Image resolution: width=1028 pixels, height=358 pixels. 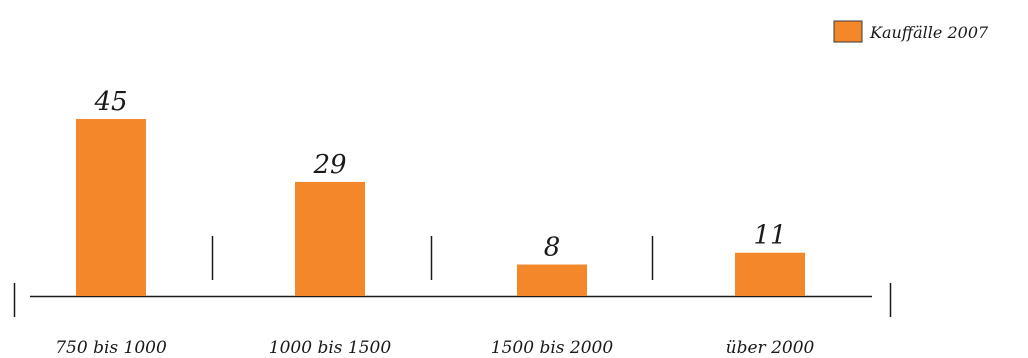 I want to click on data-label: 8, so click(x=552, y=248).